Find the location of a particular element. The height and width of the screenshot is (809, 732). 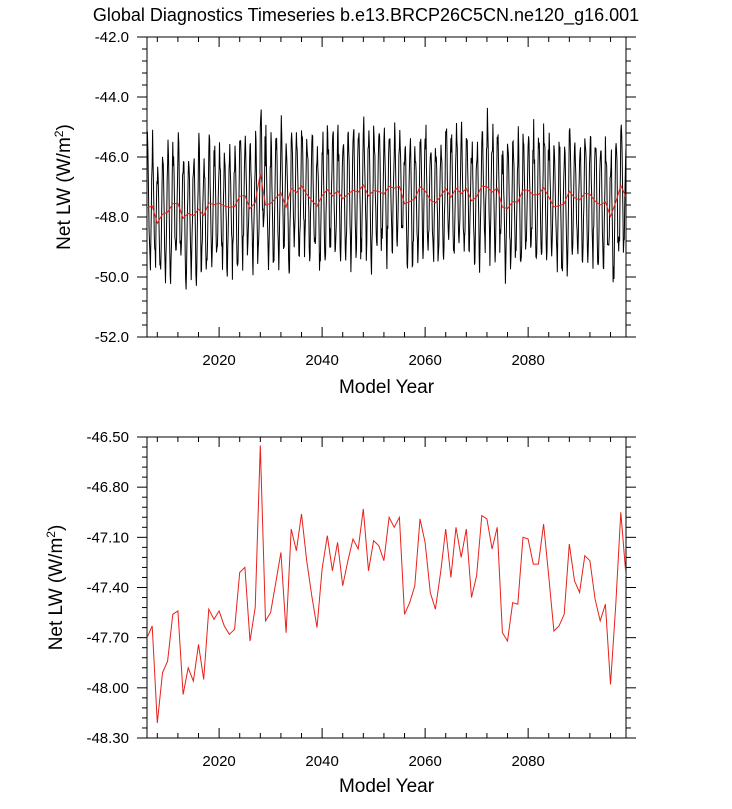

y-tick-label: -50.0 is located at coordinates (112, 277).